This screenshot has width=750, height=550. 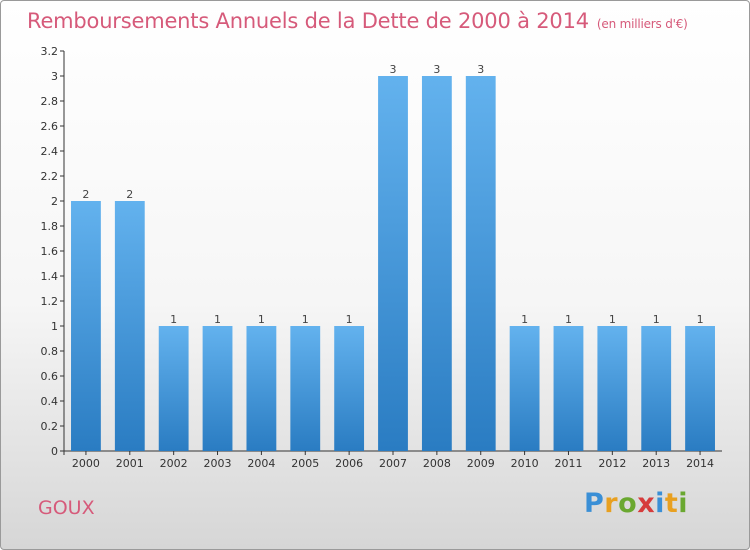 What do you see at coordinates (568, 463) in the screenshot?
I see `x-tick-label: 2011` at bounding box center [568, 463].